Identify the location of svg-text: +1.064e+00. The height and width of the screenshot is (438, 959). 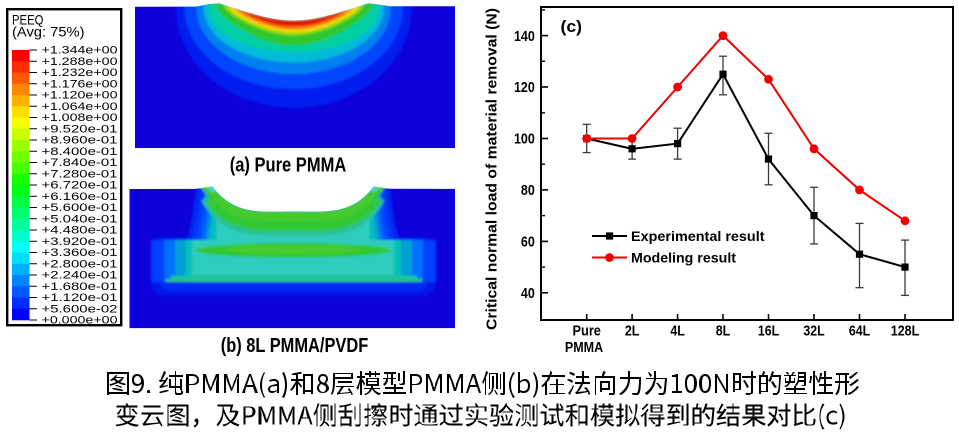
(80, 107).